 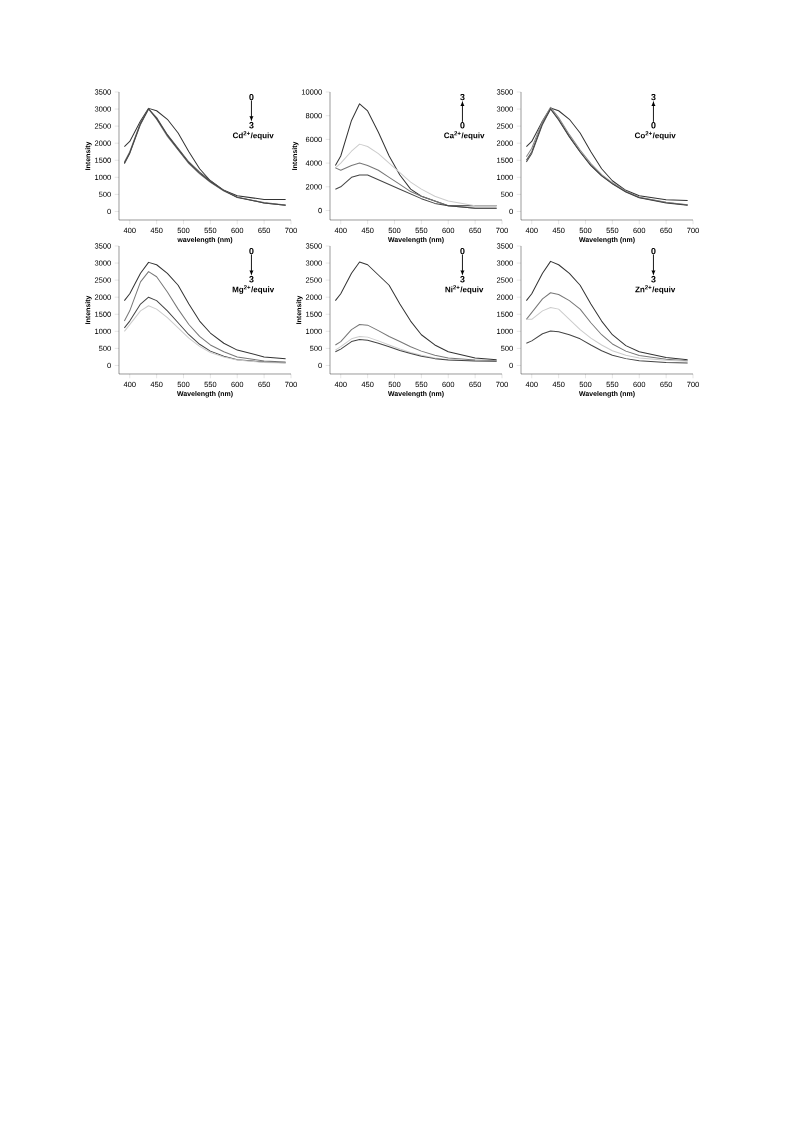 What do you see at coordinates (655, 289) in the screenshot?
I see `annotation: Zn$^{2+}$/equiv` at bounding box center [655, 289].